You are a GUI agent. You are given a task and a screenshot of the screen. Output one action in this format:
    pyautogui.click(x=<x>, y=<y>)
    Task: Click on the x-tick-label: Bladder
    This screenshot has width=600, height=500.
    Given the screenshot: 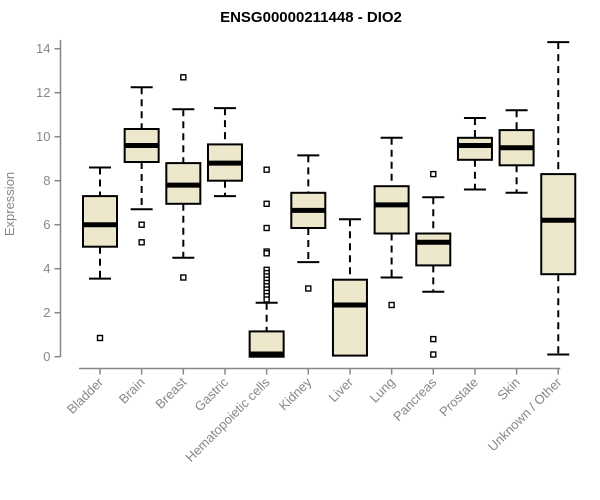 What is the action you would take?
    pyautogui.click(x=85, y=395)
    